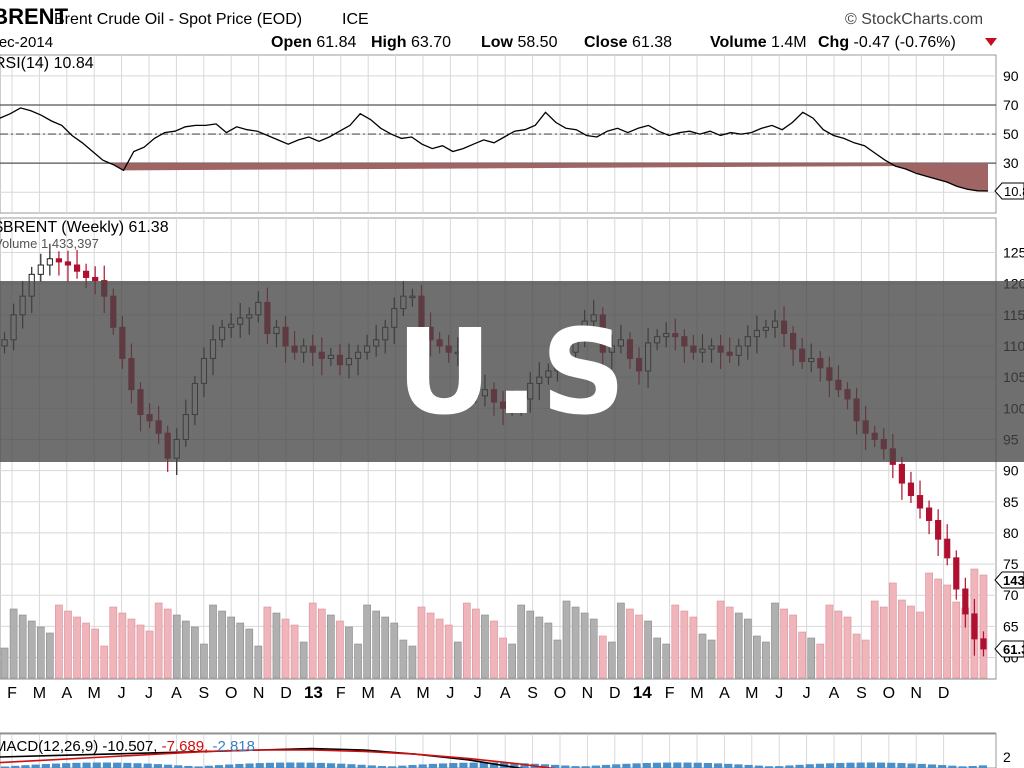  Describe the element at coordinates (1011, 502) in the screenshot. I see `price-tick-label: 85` at that location.